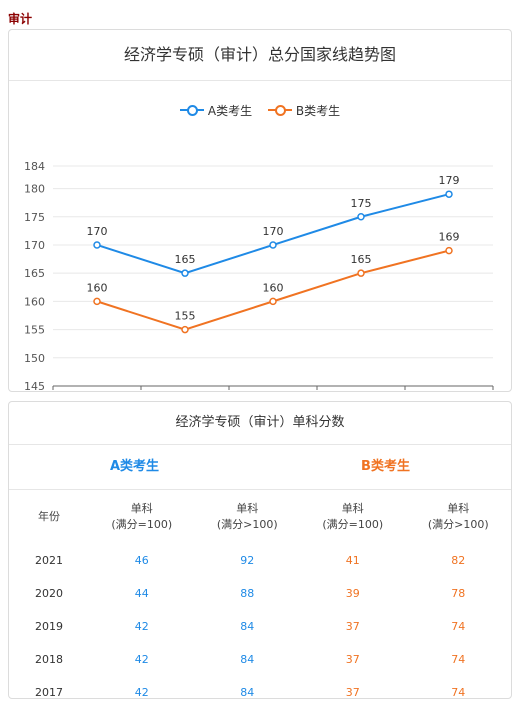  Describe the element at coordinates (449, 180) in the screenshot. I see `data-label: 179` at that location.